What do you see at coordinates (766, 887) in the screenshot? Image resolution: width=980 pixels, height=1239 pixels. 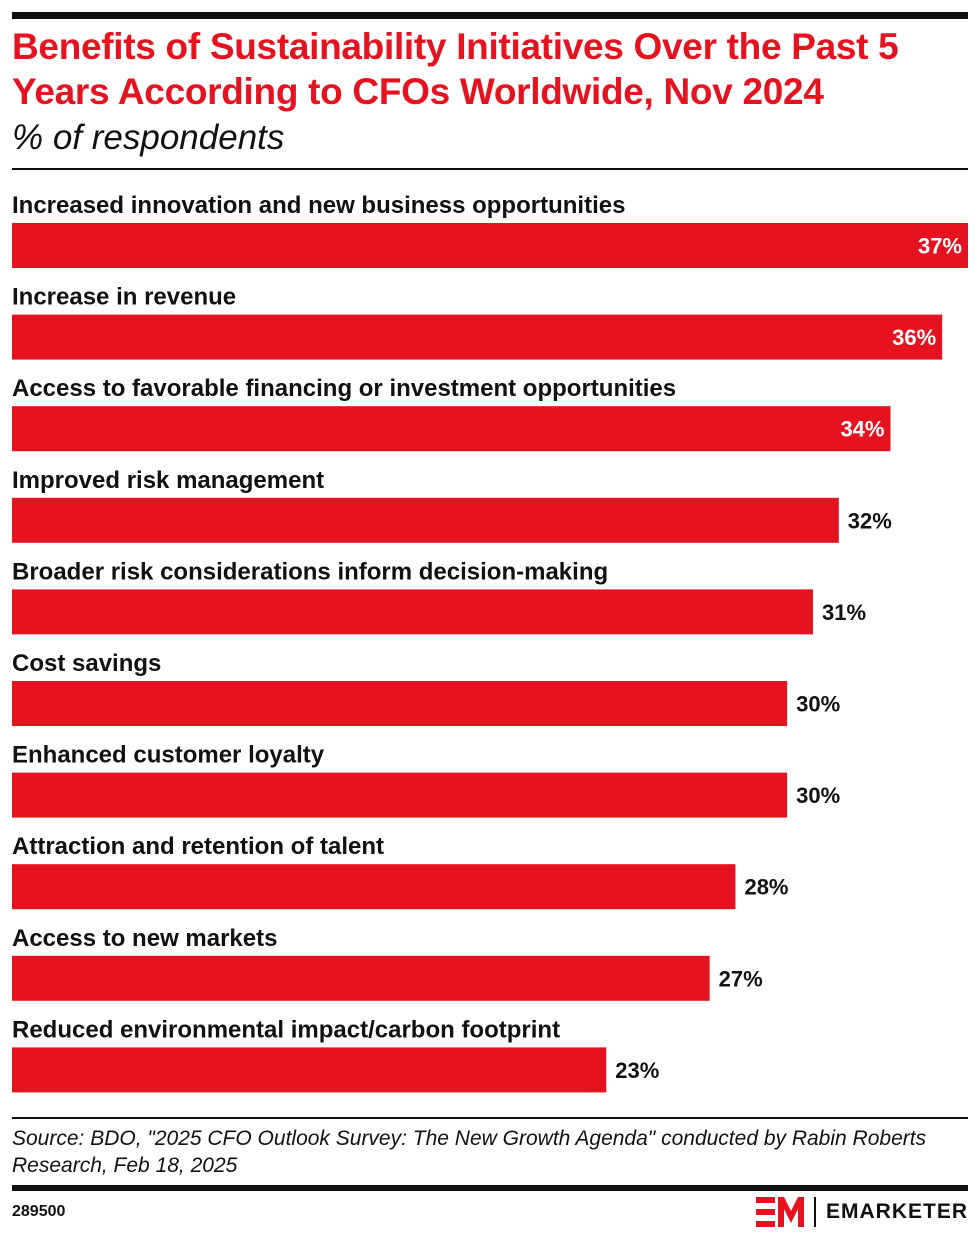 I see `value-label: 28%` at bounding box center [766, 887].